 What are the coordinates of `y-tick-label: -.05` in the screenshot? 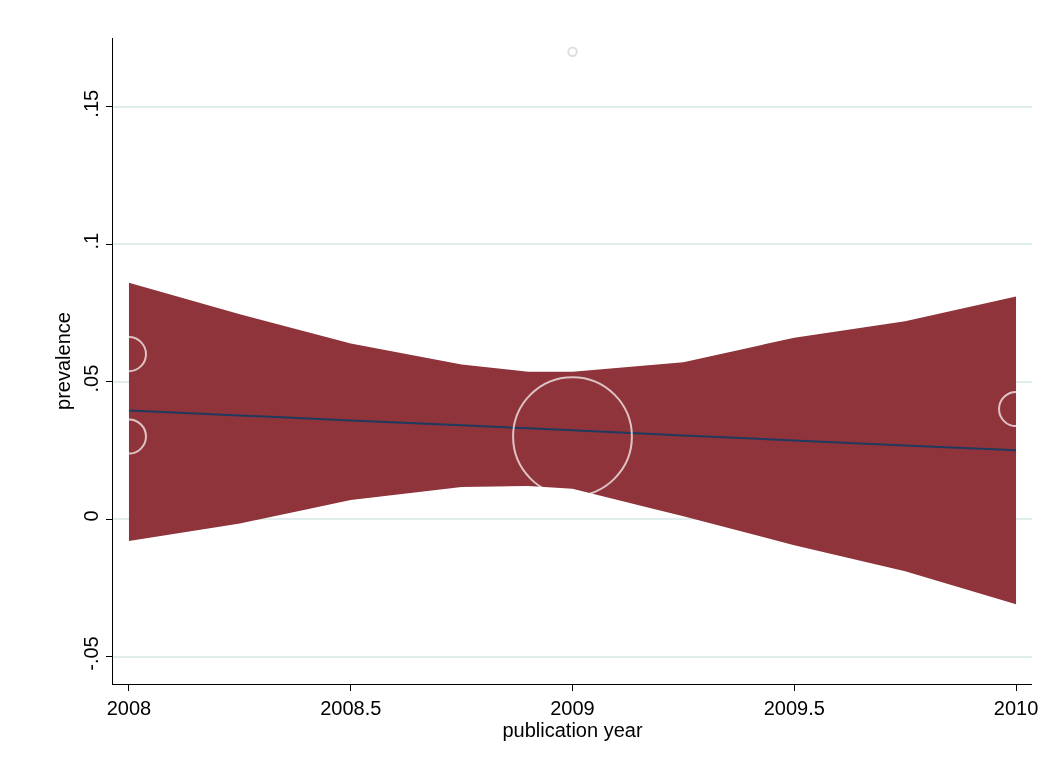 It's located at (91, 653).